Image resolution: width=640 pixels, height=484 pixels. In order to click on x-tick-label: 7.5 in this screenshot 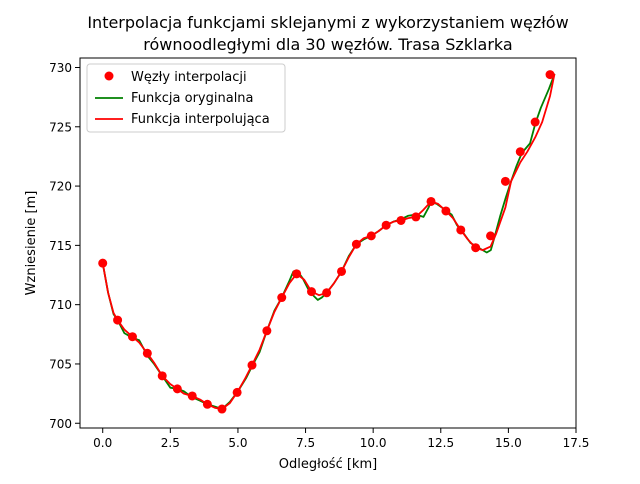, I will do `click(305, 443)`.